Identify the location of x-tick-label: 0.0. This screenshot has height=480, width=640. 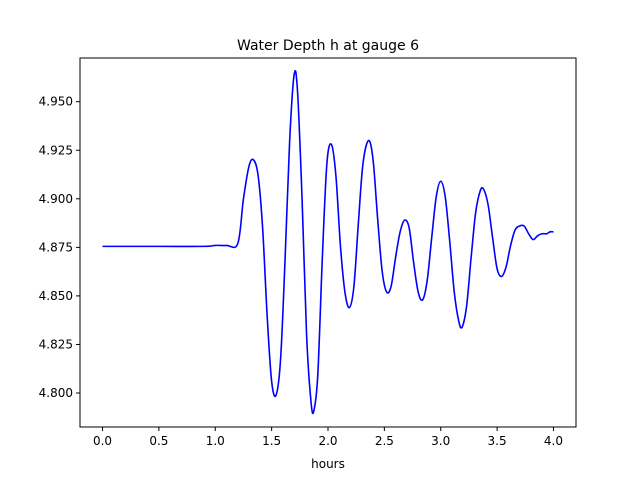
(102, 441).